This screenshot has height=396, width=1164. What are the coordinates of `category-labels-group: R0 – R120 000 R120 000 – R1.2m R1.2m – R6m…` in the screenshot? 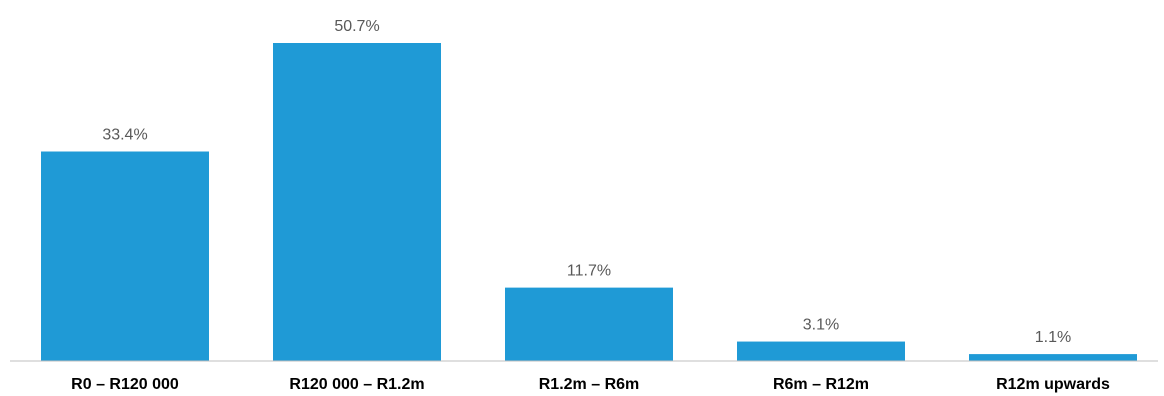 It's located at (590, 384).